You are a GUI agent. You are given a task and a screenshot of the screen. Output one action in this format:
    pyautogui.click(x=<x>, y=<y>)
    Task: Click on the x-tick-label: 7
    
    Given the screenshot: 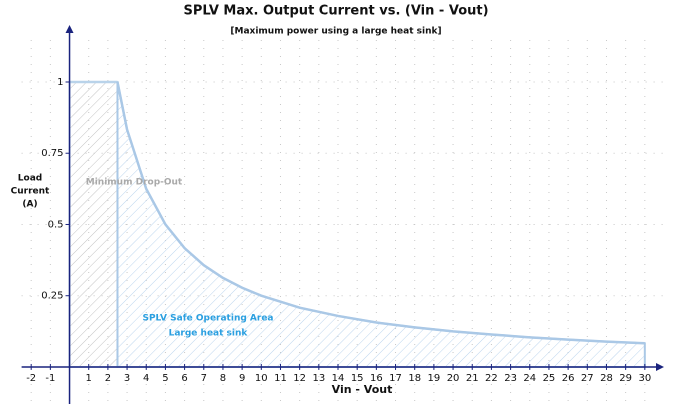 What is the action you would take?
    pyautogui.click(x=204, y=378)
    